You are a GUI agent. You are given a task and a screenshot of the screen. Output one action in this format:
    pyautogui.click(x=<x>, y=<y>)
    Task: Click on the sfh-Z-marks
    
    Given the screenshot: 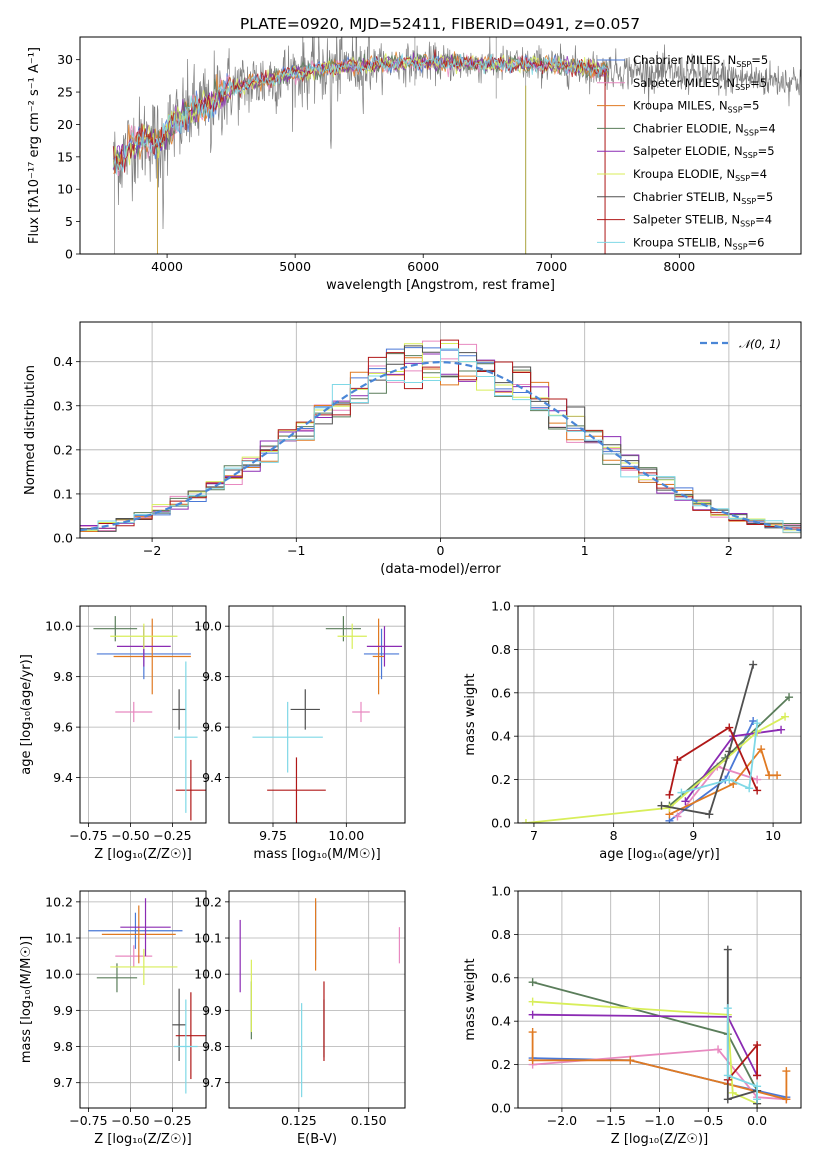 What is the action you would take?
    pyautogui.click(x=659, y=1026)
    